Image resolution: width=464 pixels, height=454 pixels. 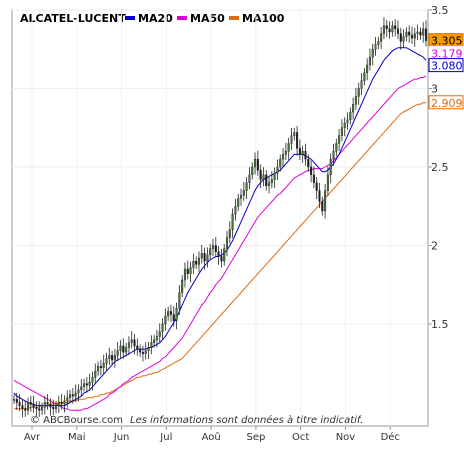 I want to click on y-axis-ticks: 1.5 2 2.5 3 3.5, so click(x=438, y=167).